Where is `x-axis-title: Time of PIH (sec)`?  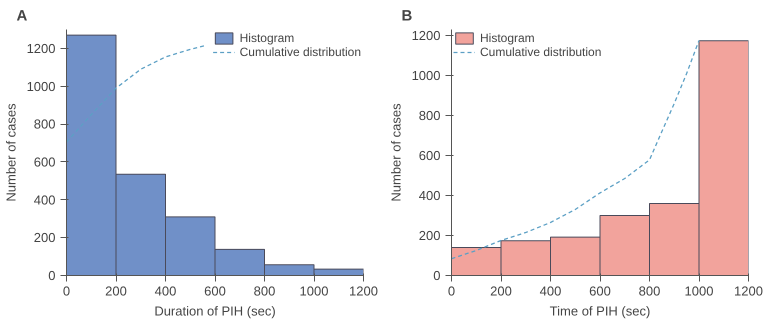 x-axis-title: Time of PIH (sec) is located at coordinates (600, 311).